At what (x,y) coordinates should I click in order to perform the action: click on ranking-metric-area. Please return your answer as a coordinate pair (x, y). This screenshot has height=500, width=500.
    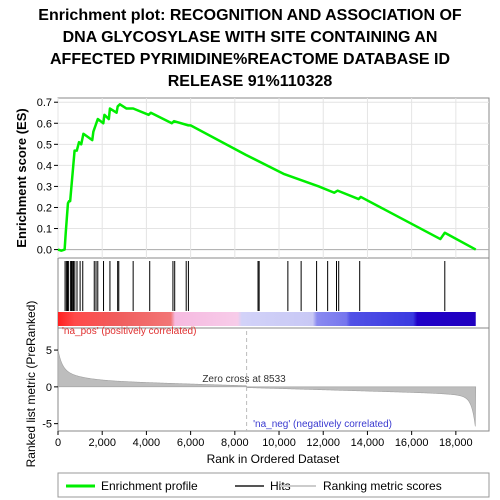
    Looking at the image, I should click on (267, 388).